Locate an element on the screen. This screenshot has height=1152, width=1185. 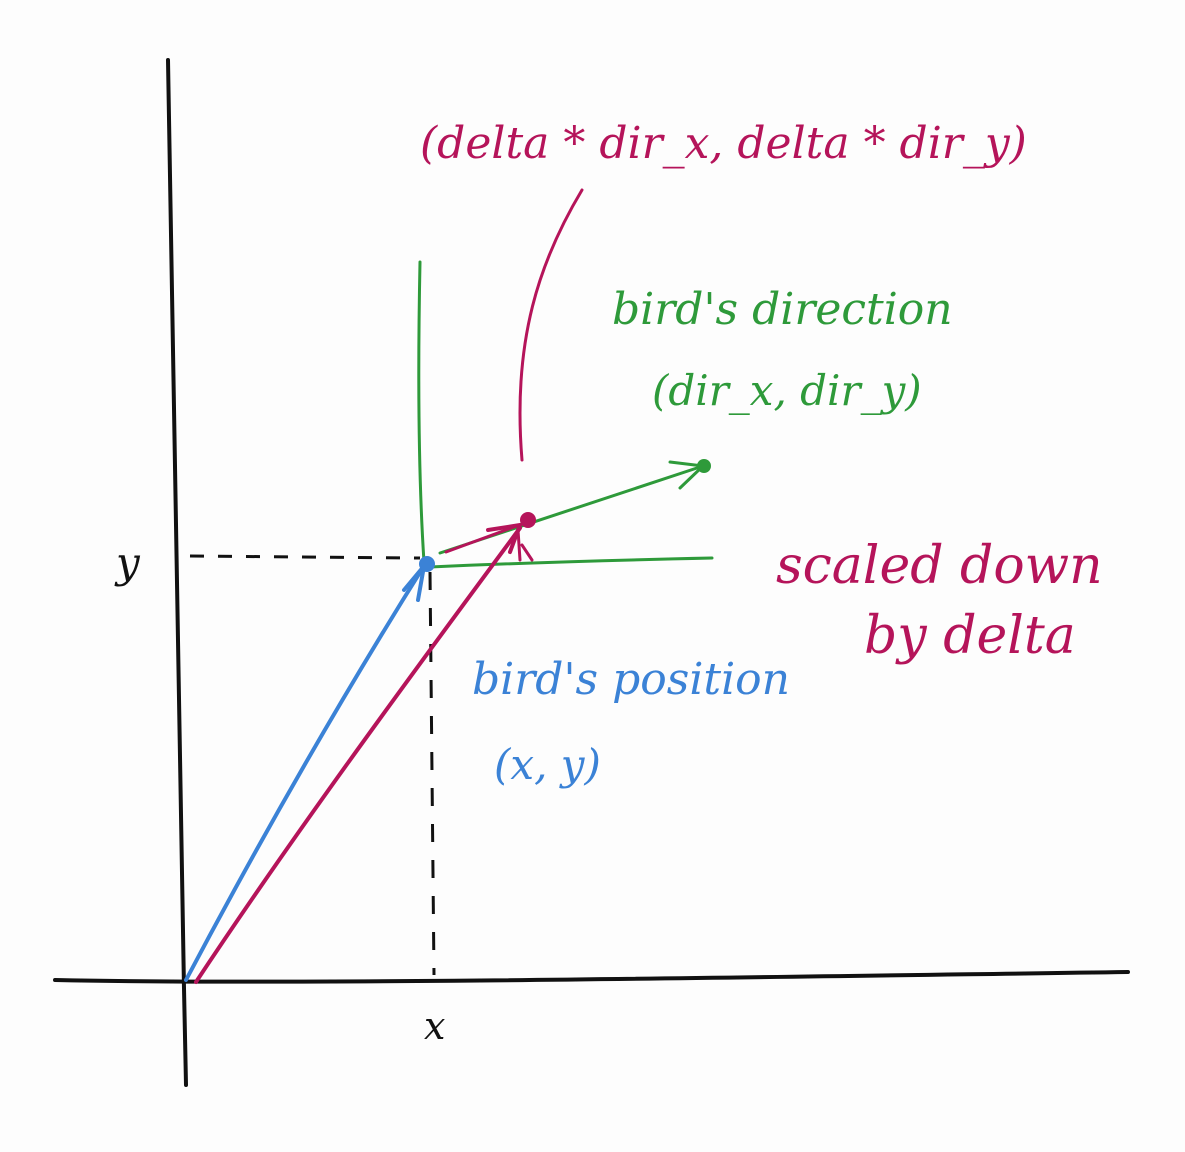
scaled-down-label-line1: scaled down is located at coordinates (939, 566).